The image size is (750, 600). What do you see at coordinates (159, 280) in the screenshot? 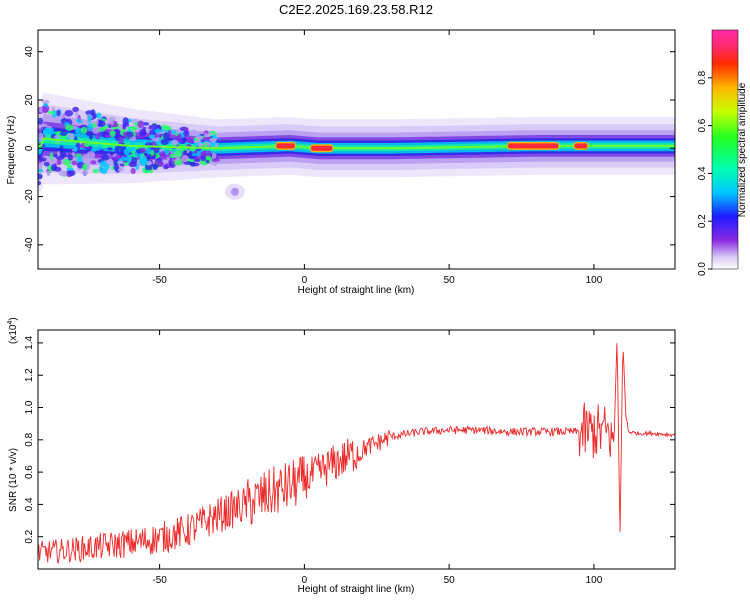
I see `x-tick-label: -50` at bounding box center [159, 280].